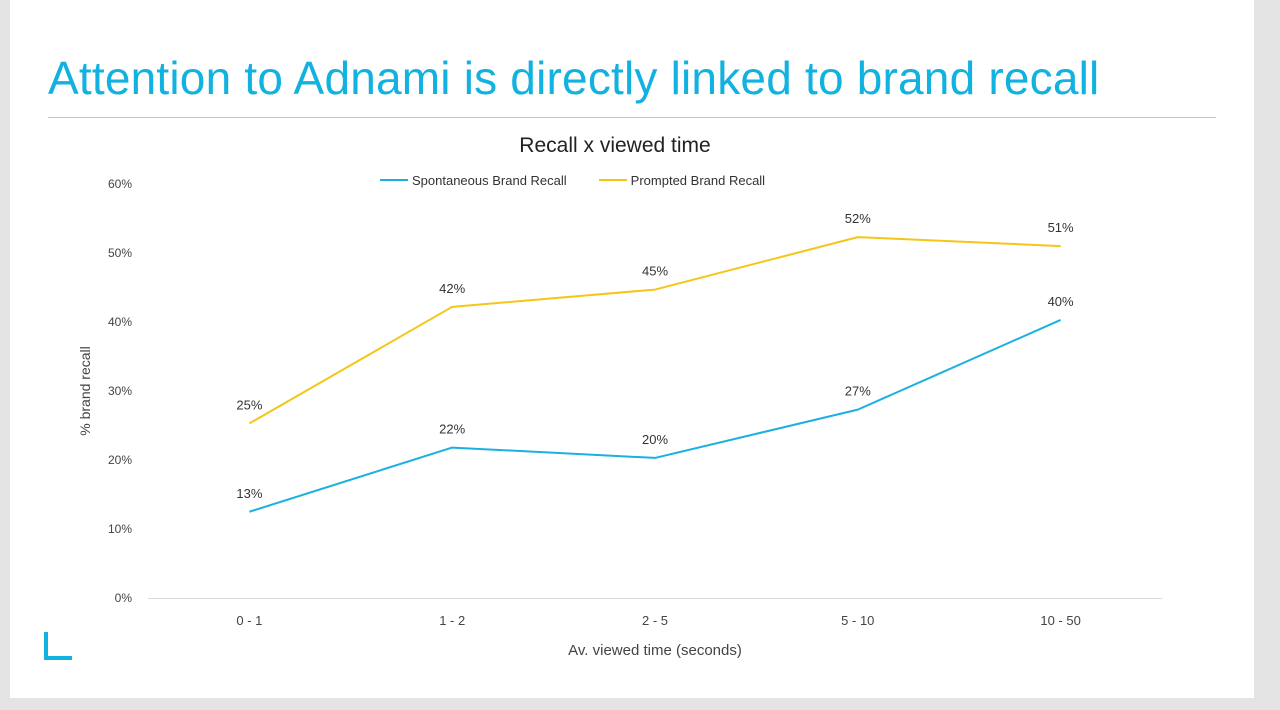  Describe the element at coordinates (120, 253) in the screenshot. I see `y-tick-label: 50%` at that location.